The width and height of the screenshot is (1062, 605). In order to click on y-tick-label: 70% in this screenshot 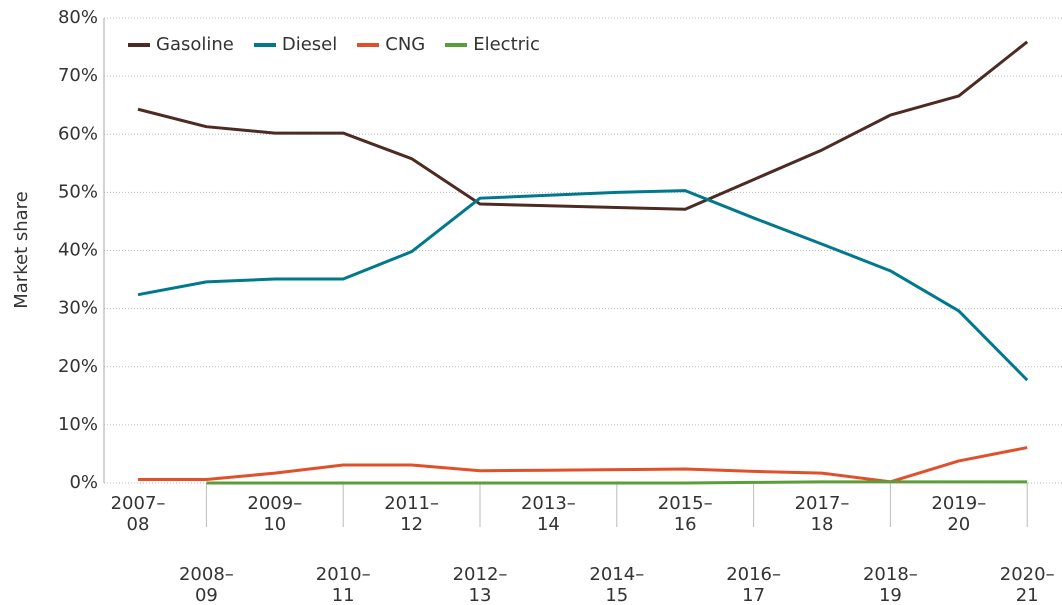, I will do `click(78, 75)`.